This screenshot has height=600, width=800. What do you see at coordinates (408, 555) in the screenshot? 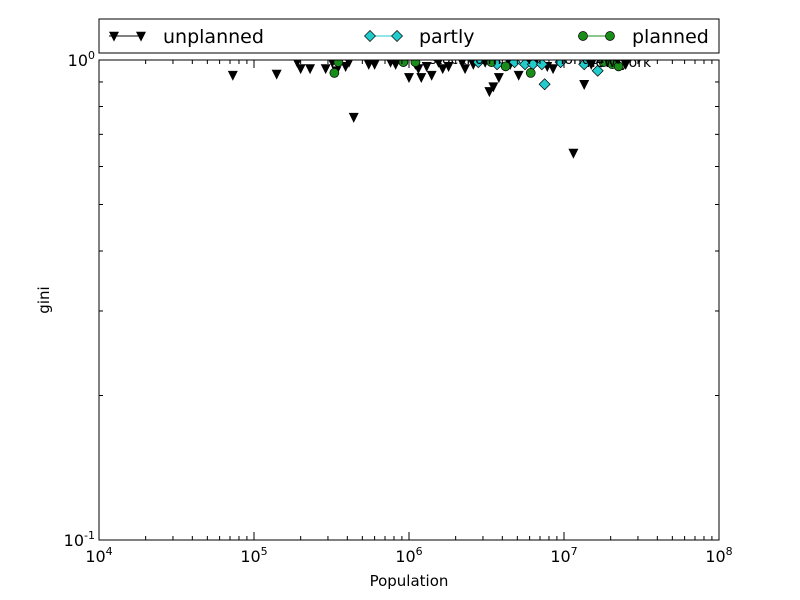
I see `x-tick-label: 10⁶` at bounding box center [408, 555].